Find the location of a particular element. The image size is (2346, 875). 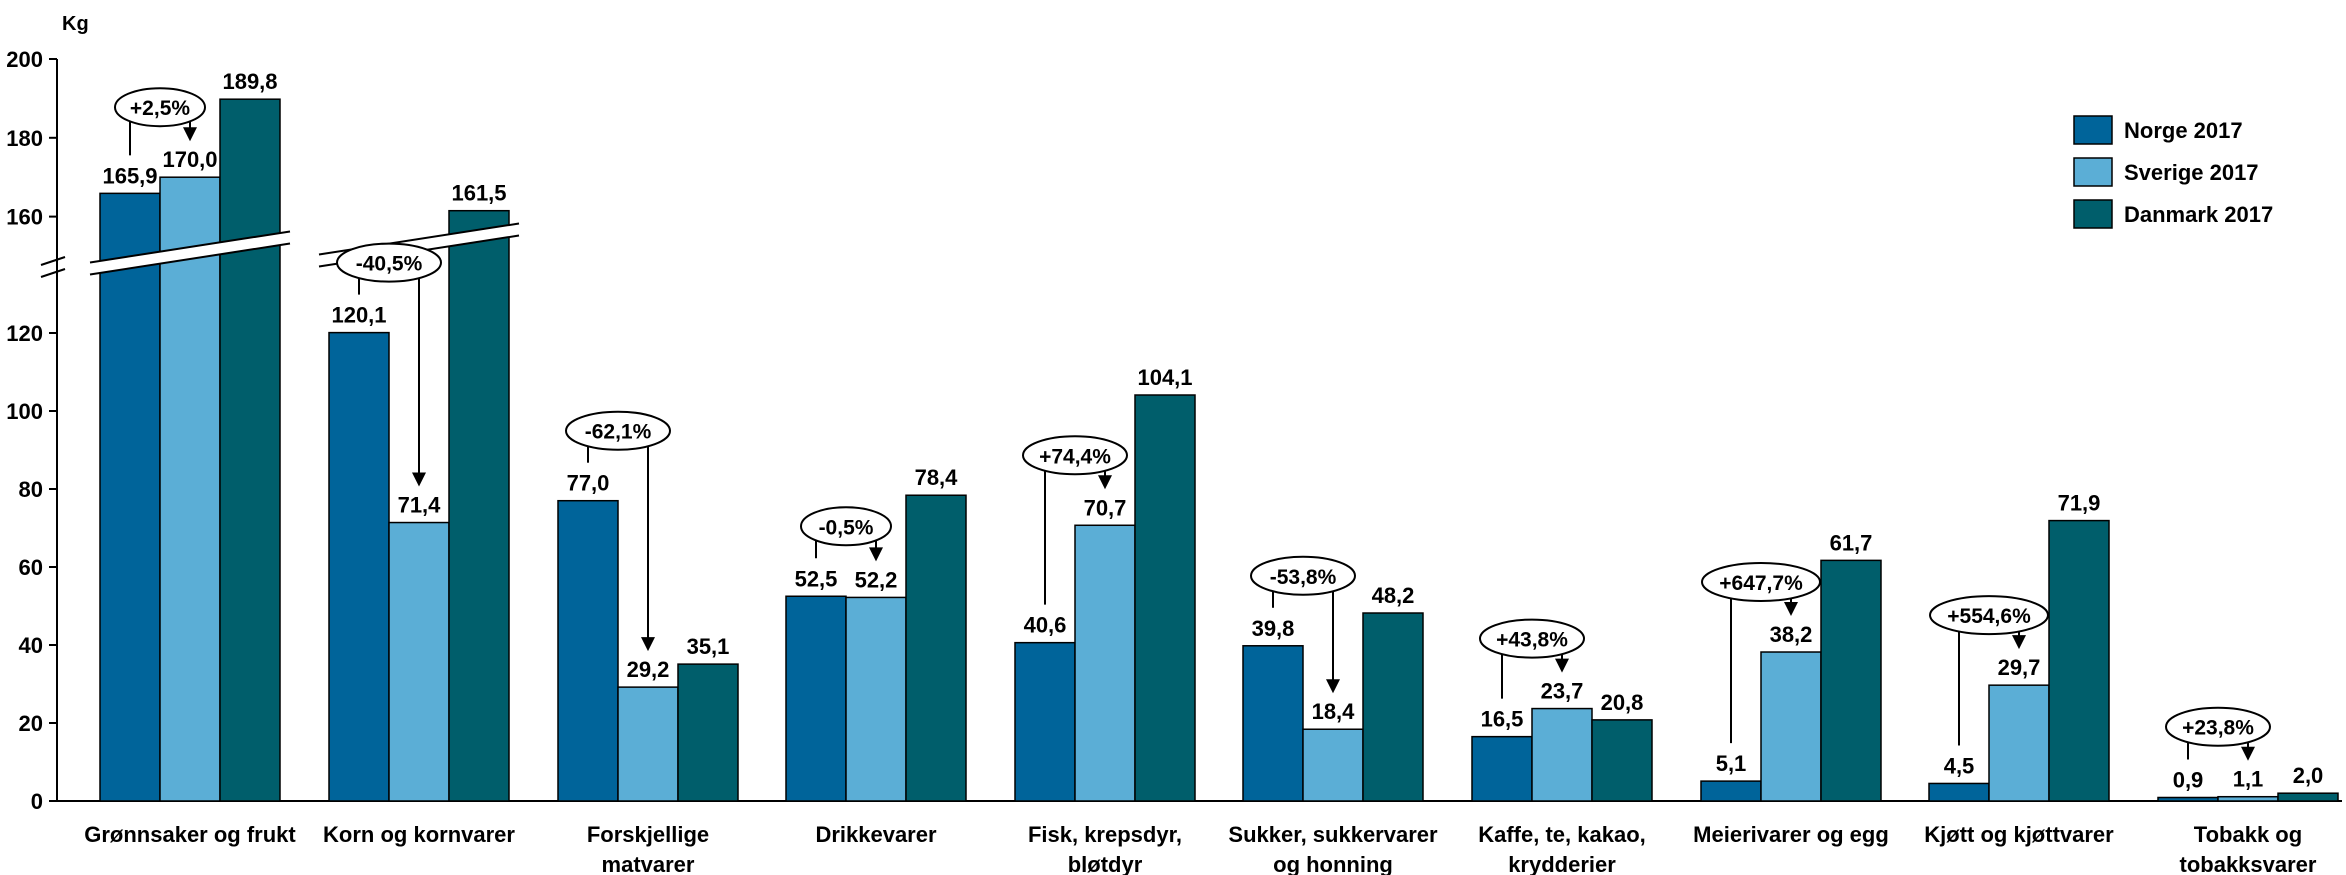

data-label: 52,2 is located at coordinates (876, 579).